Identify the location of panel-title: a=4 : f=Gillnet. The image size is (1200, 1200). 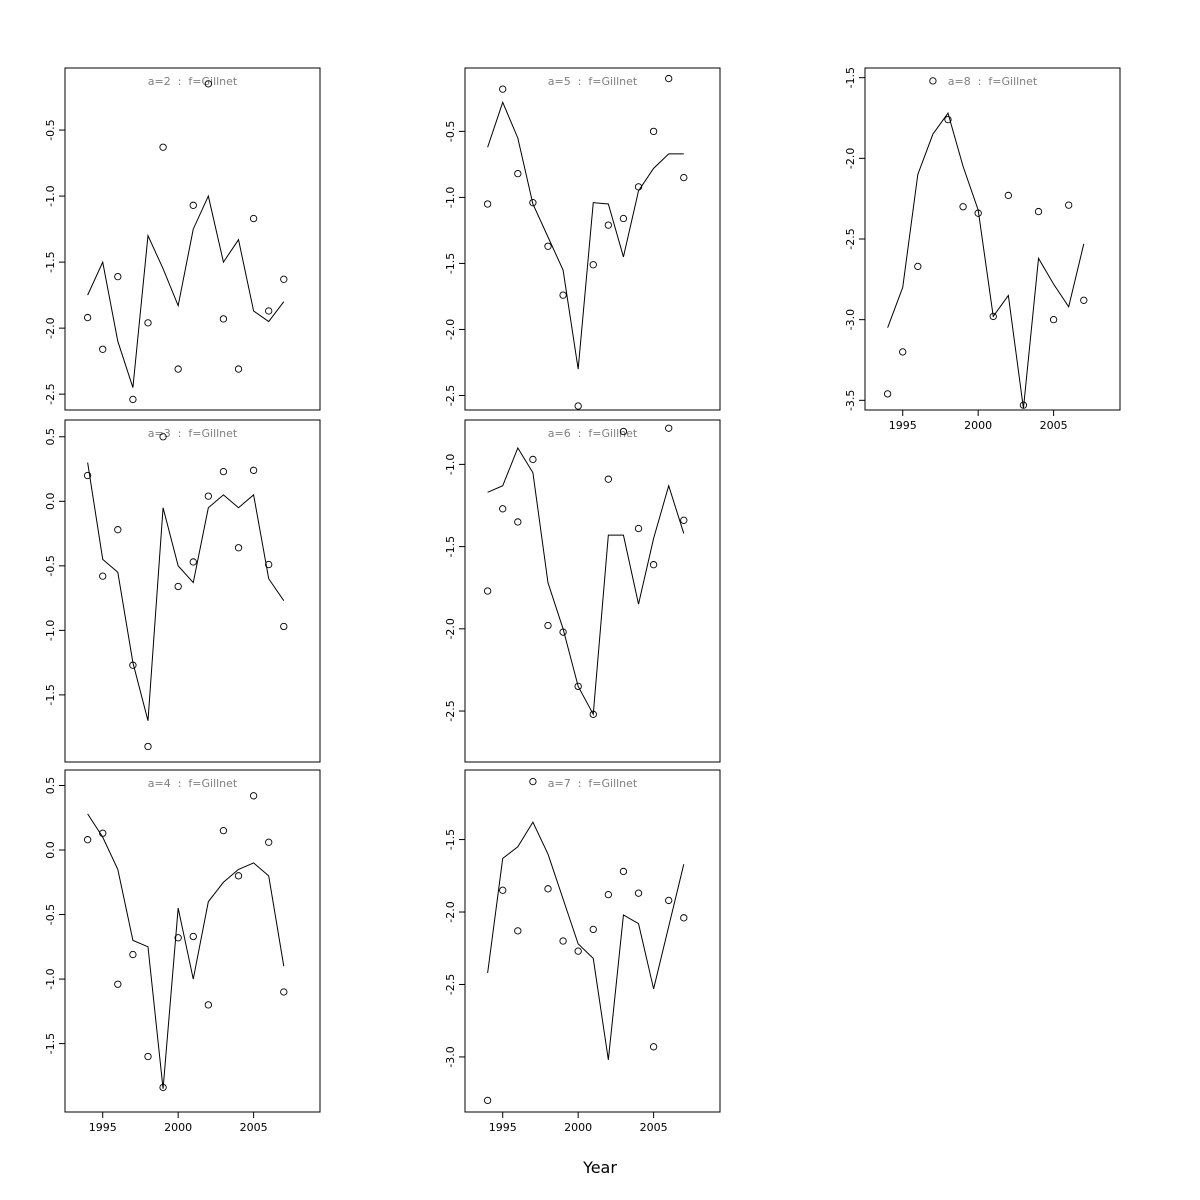
(193, 783).